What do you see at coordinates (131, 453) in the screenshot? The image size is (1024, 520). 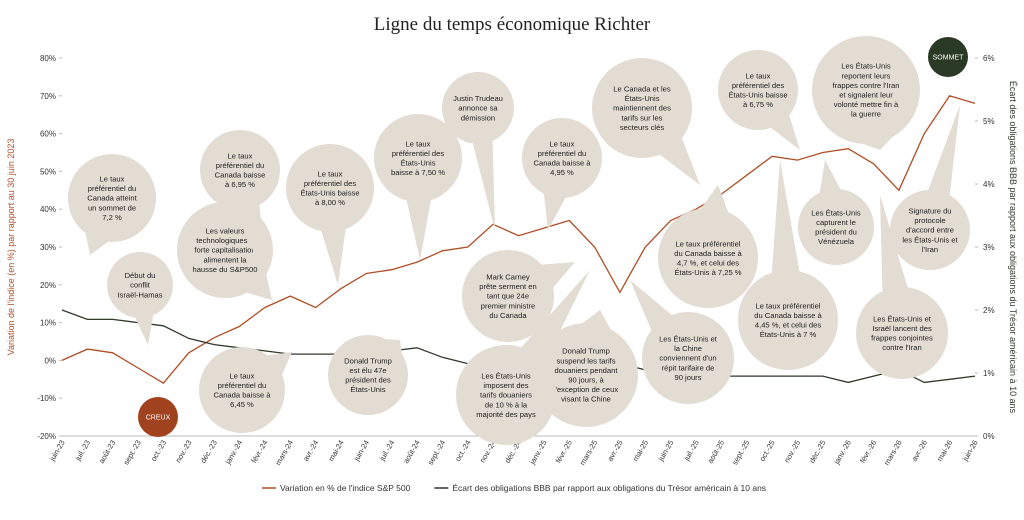 I see `x-tick-label: sept.-23` at bounding box center [131, 453].